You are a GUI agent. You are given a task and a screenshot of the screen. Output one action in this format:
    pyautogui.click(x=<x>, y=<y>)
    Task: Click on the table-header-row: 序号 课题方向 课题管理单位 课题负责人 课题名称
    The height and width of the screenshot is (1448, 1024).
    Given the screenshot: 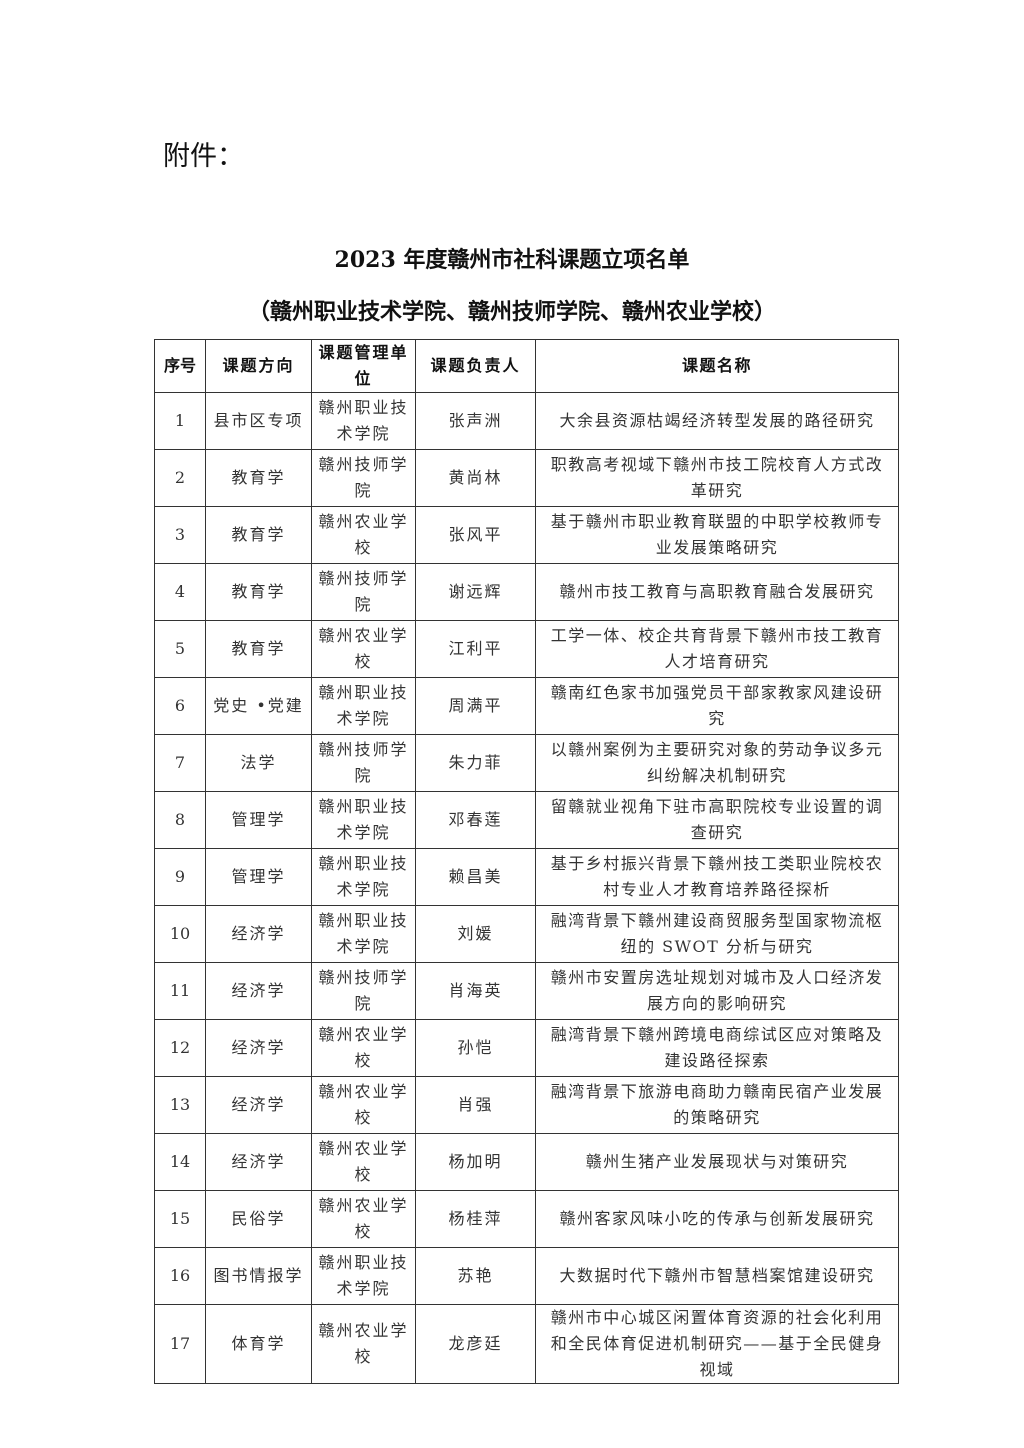 What is the action you would take?
    pyautogui.click(x=526, y=366)
    